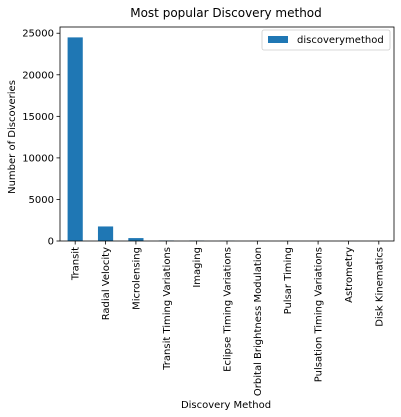 Image resolution: width=401 pixels, height=417 pixels. Describe the element at coordinates (76, 264) in the screenshot. I see `x-tick-label: Transit` at that location.